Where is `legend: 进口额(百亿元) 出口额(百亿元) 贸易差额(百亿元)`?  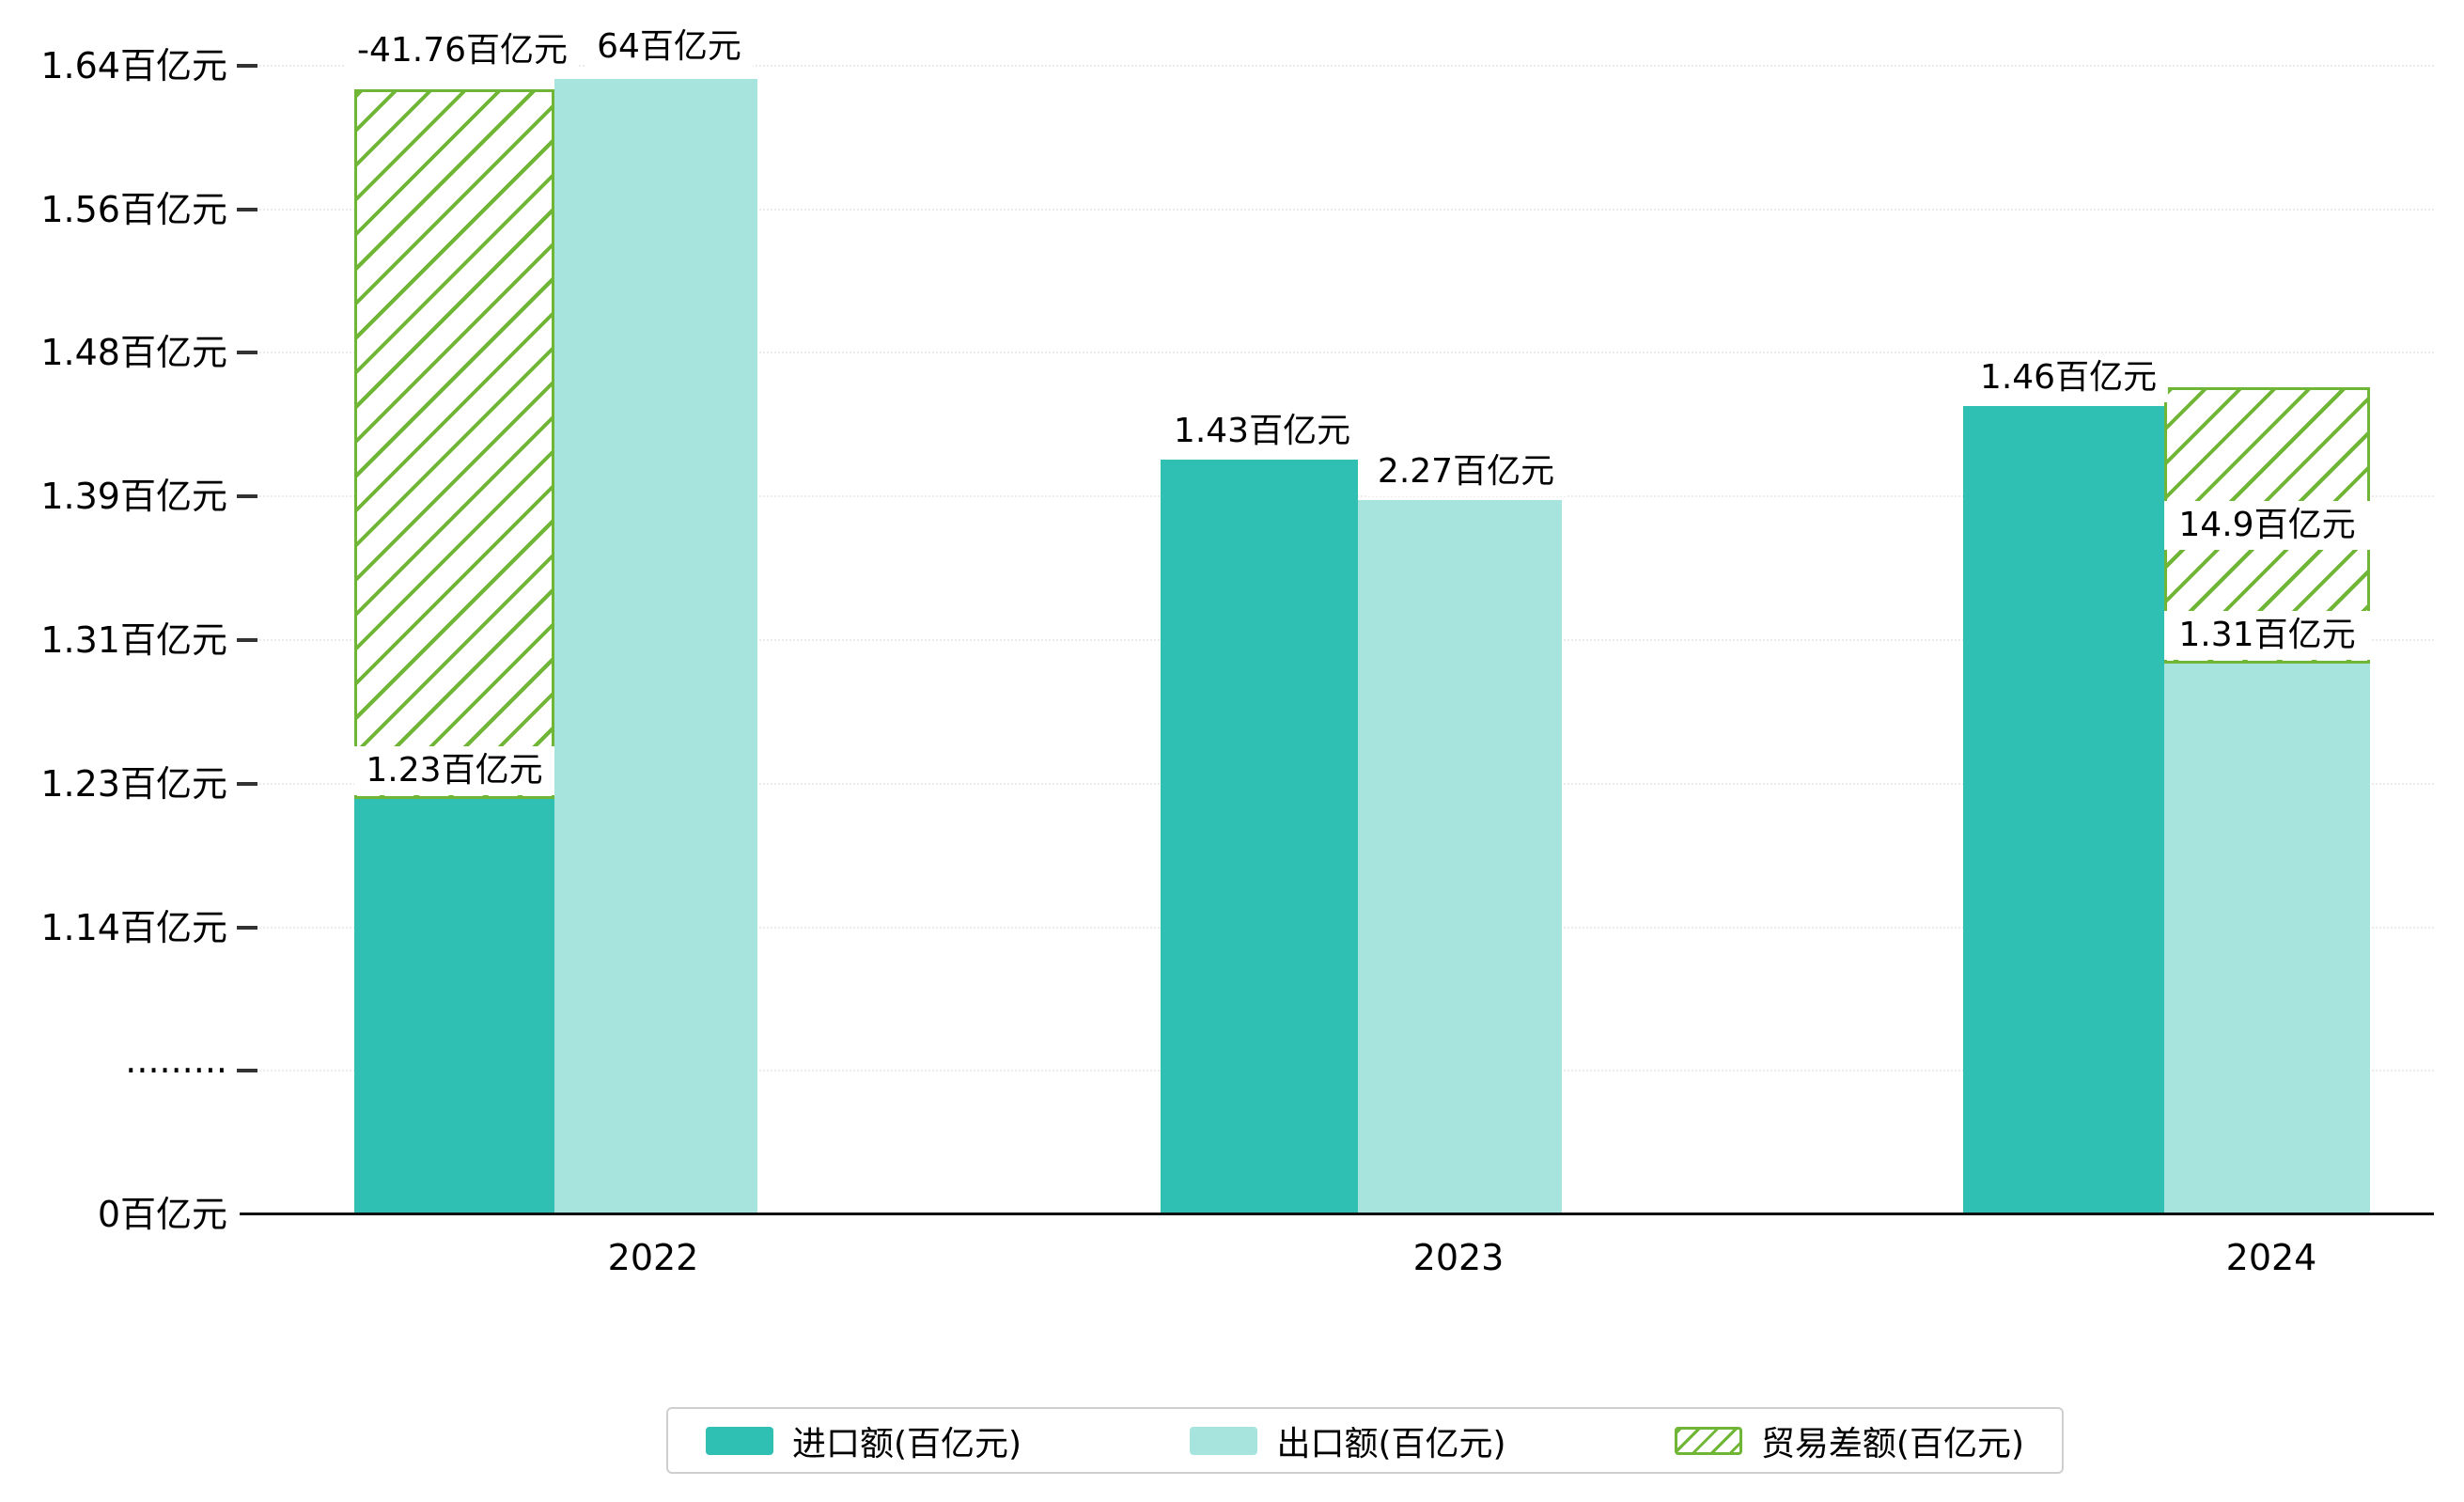
legend: 进口额(百亿元) 出口额(百亿元) 贸易差额(百亿元) is located at coordinates (1365, 1441).